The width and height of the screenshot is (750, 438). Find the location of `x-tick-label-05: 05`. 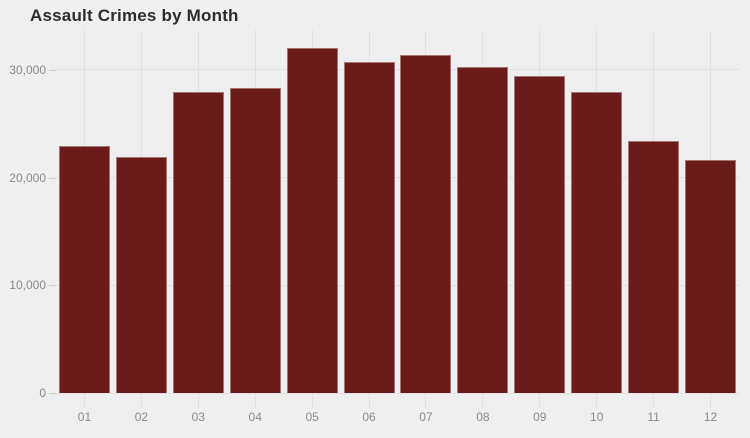

x-tick-label-05: 05 is located at coordinates (312, 417).